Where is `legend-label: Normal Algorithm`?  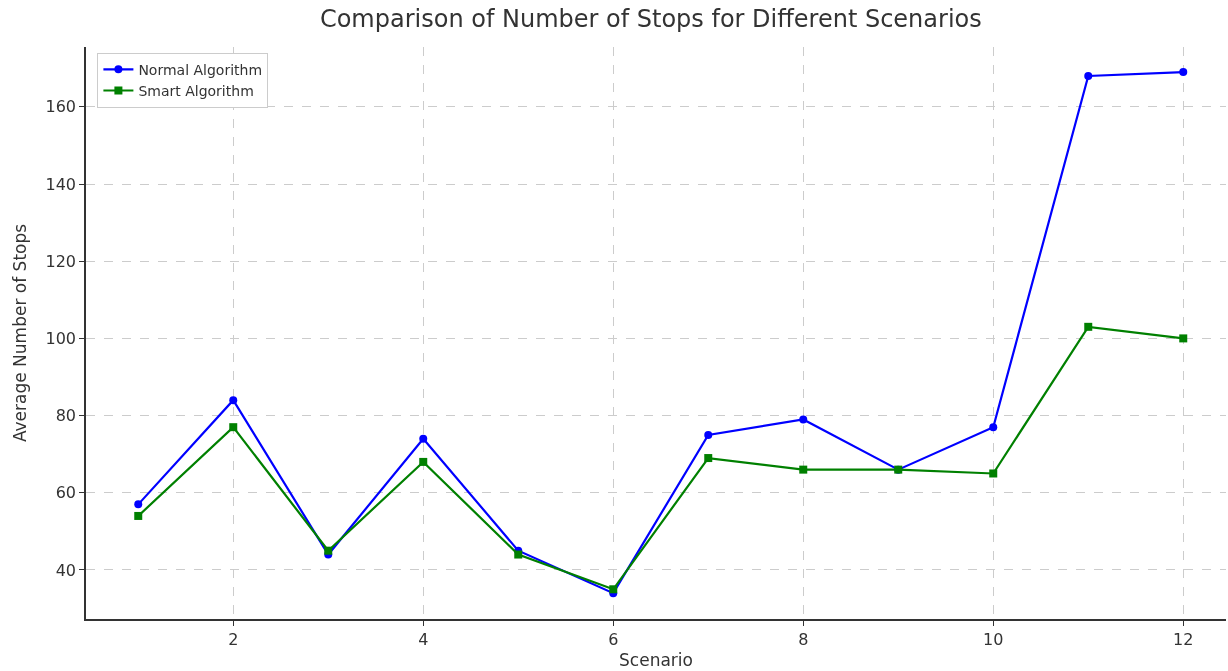 legend-label: Normal Algorithm is located at coordinates (200, 69).